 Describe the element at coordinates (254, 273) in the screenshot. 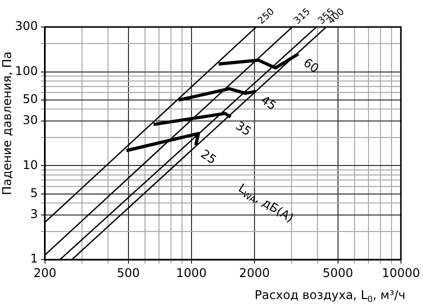

I see `x-tick-label: 2000` at that location.